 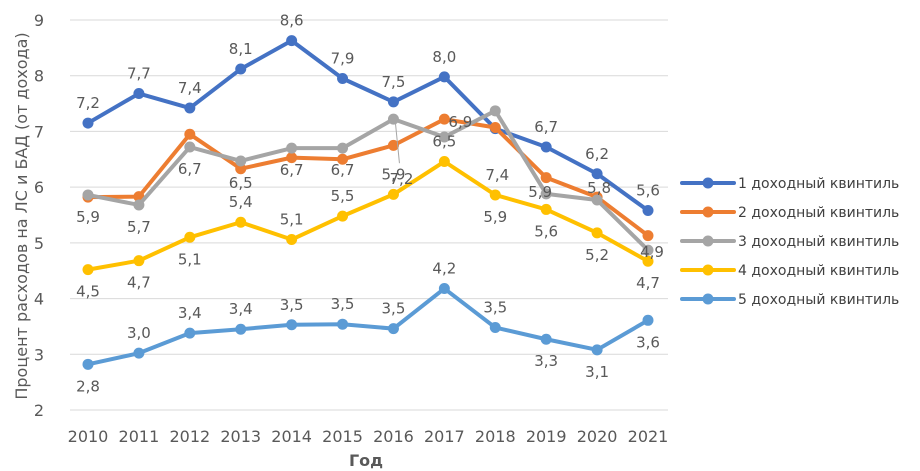 I want to click on data-label: 7,7, so click(x=139, y=74).